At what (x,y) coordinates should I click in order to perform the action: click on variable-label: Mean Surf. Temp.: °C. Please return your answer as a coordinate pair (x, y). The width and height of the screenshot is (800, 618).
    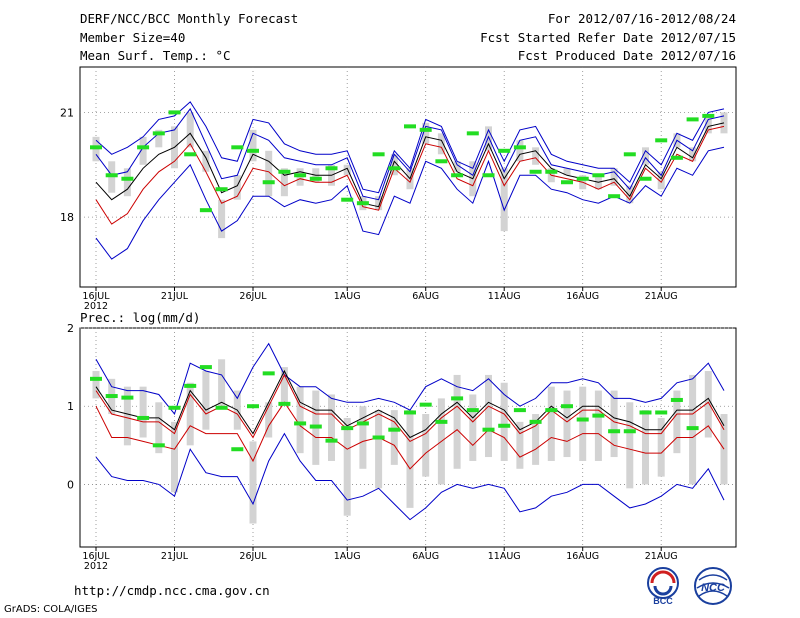
    Looking at the image, I should click on (155, 55).